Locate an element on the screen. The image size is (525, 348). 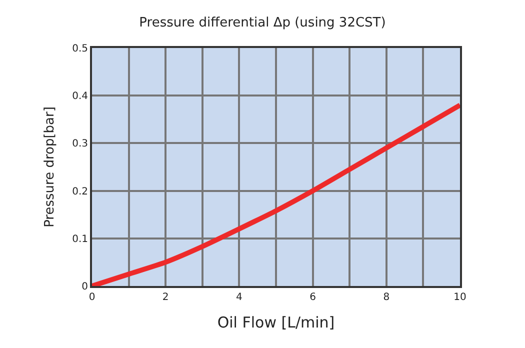
x-tick-label: 4 is located at coordinates (239, 297).